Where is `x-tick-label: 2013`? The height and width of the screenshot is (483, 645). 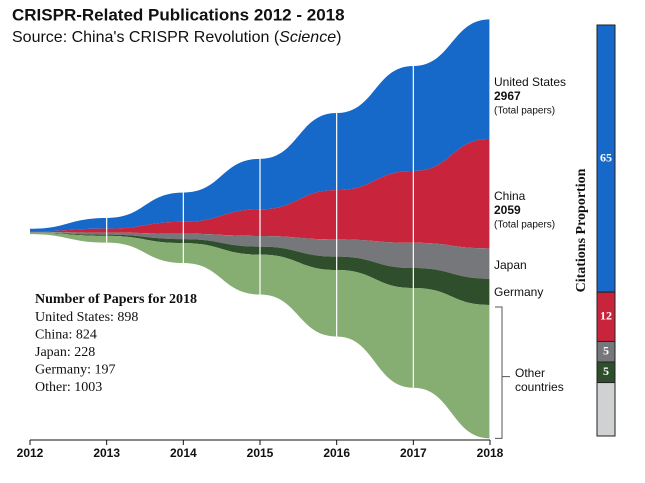 x-tick-label: 2013 is located at coordinates (106, 453).